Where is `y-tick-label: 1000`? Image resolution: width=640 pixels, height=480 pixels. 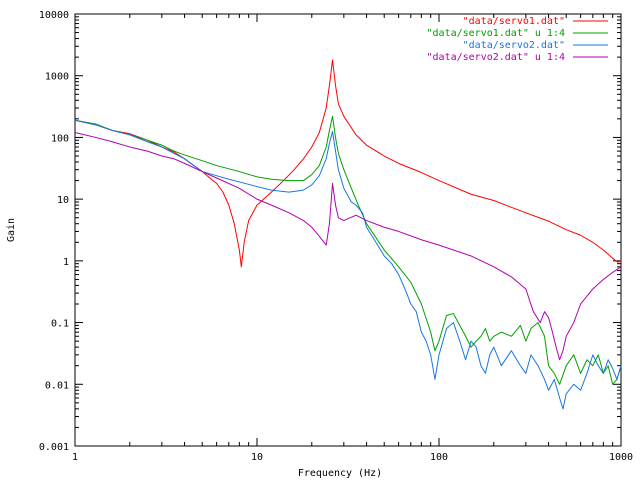 y-tick-label: 1000 is located at coordinates (57, 77).